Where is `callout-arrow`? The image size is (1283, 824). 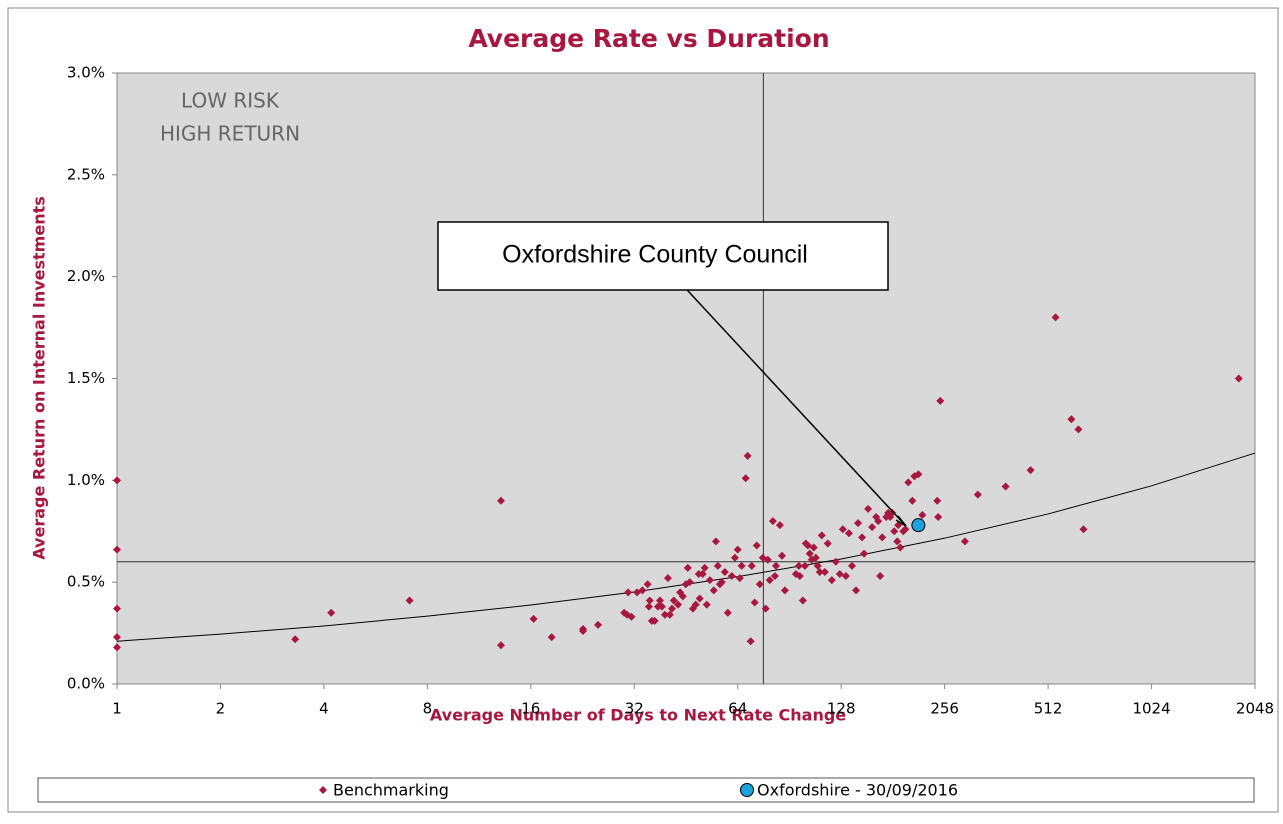 callout-arrow is located at coordinates (791, 402).